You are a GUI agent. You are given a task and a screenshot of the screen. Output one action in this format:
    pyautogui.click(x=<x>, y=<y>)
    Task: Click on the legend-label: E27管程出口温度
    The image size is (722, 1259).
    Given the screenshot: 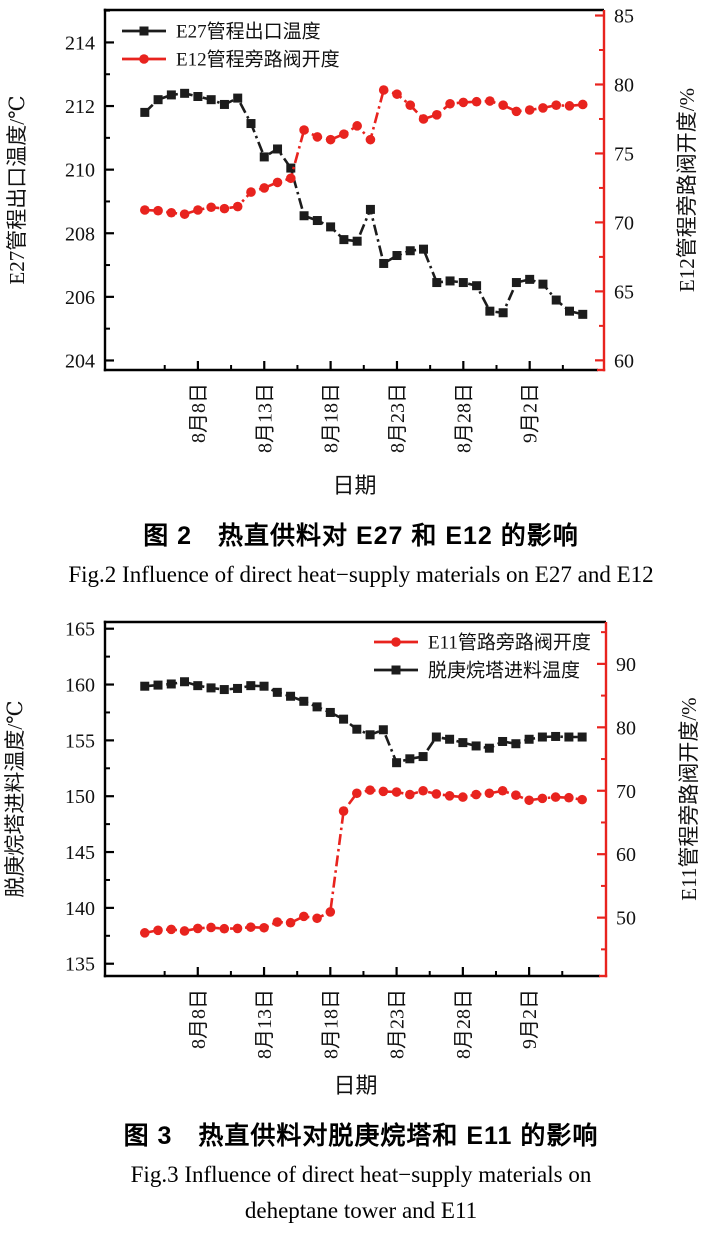 What is the action you would take?
    pyautogui.click(x=248, y=32)
    